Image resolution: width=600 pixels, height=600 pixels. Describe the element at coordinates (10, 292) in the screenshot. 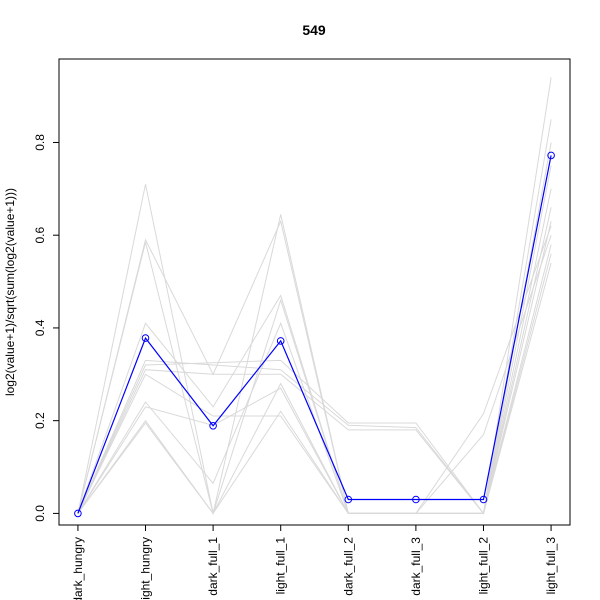

I see `y-axis-label: log2(value+1)/sqrt(sum(log2(value+1)))` at that location.